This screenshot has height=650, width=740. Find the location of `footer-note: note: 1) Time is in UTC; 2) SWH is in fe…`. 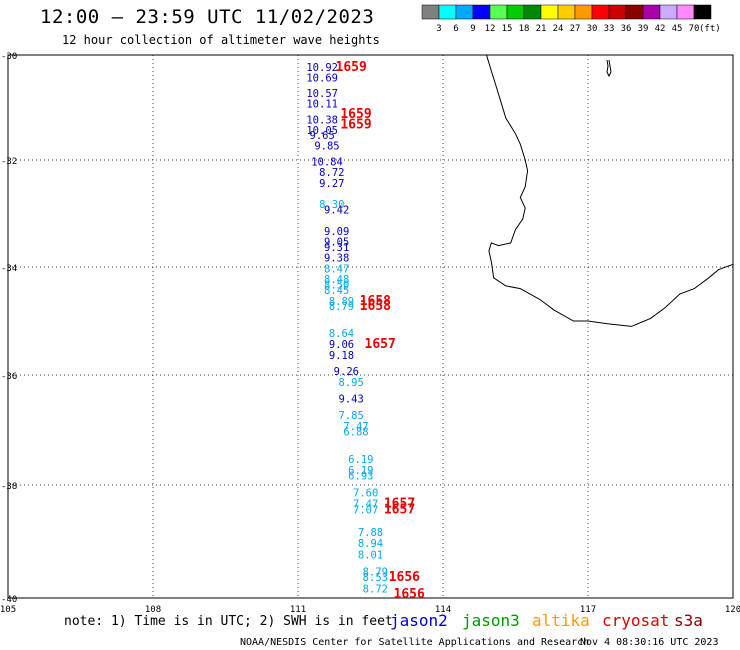

footer-note: note: 1) Time is in UTC; 2) SWH is in fe… is located at coordinates (228, 621).